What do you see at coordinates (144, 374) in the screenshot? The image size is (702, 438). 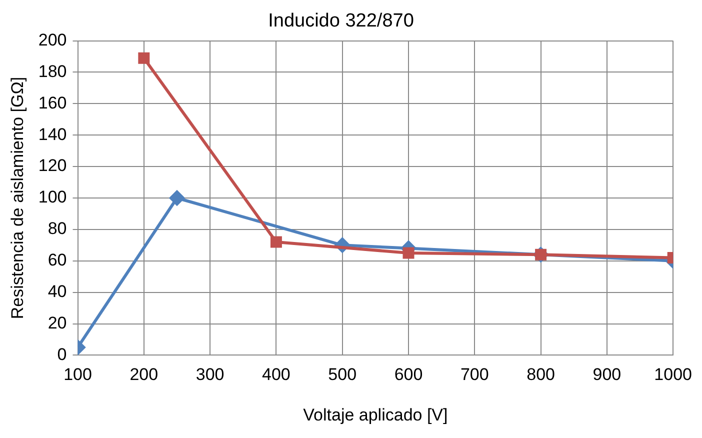 I see `x-tick-label: 200` at bounding box center [144, 374].